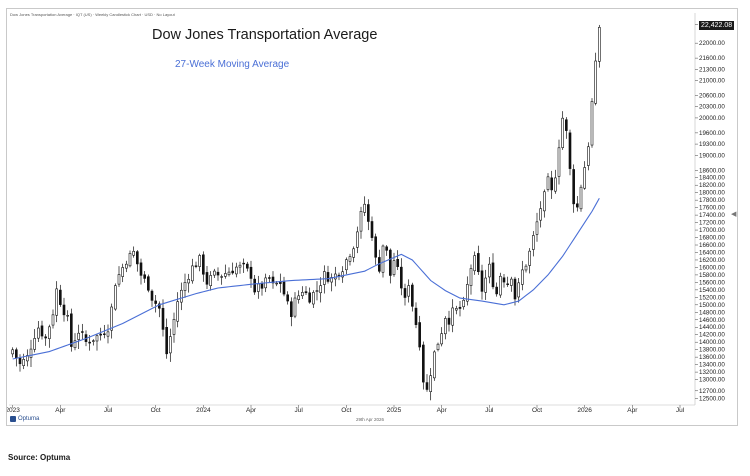 The image size is (750, 476). Describe the element at coordinates (712, 238) in the screenshot. I see `y-tick-label: 16800.00` at that location.